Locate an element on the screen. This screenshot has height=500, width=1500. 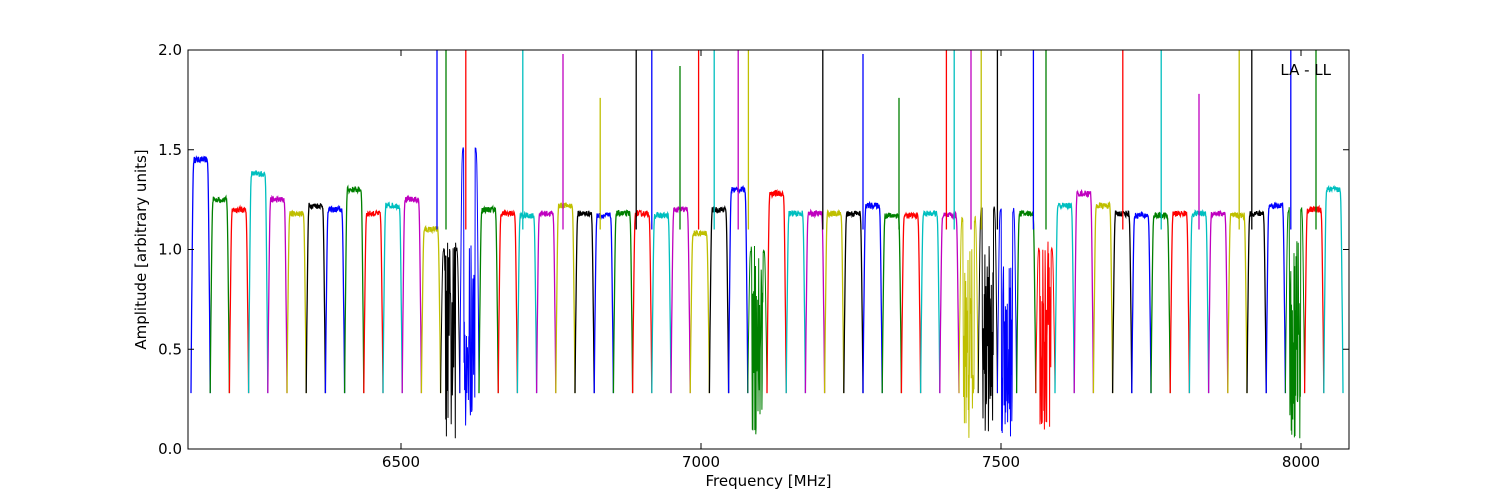
x-tick-label: 7000 is located at coordinates (701, 462).